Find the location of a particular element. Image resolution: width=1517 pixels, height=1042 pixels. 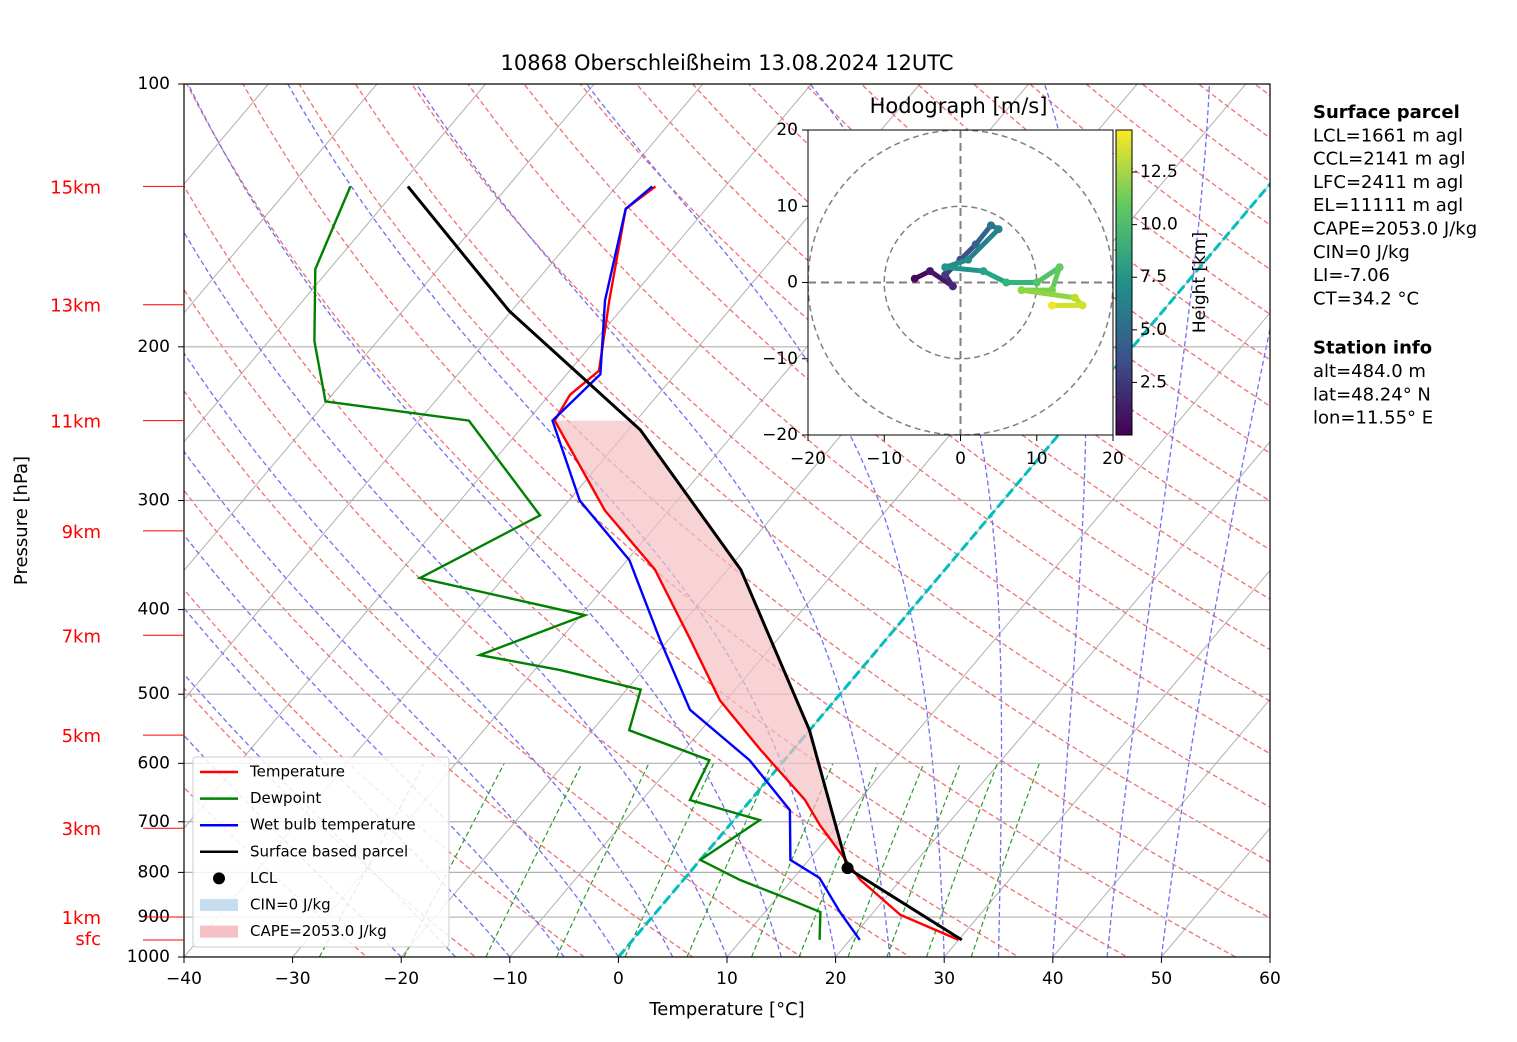

panel-line: CT=34.2 °C is located at coordinates (1366, 298).